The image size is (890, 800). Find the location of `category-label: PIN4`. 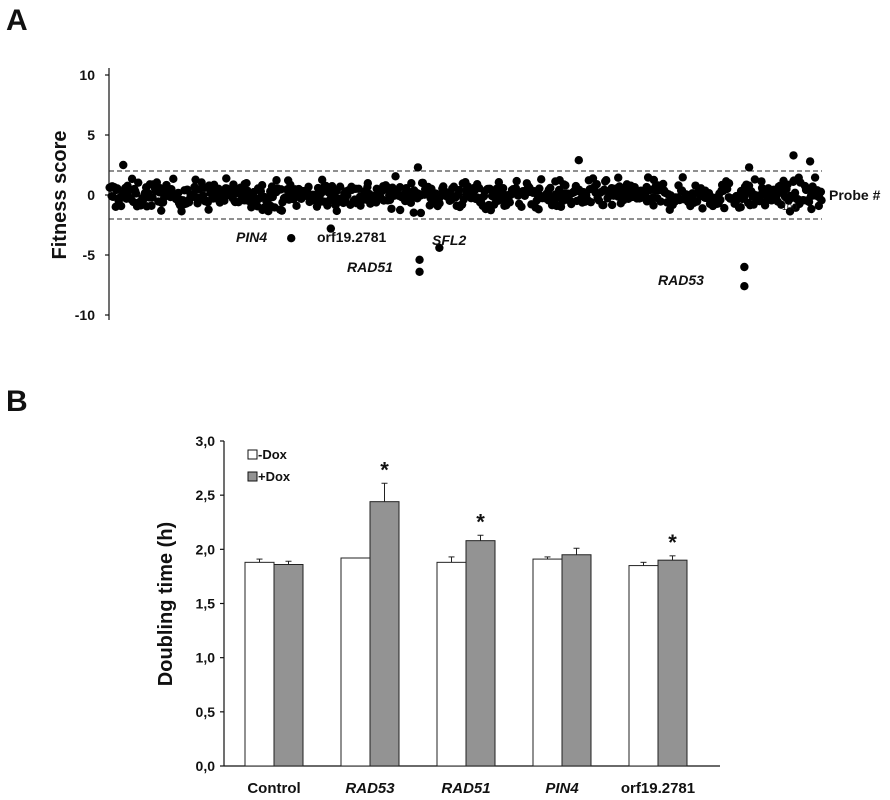

category-label: PIN4 is located at coordinates (562, 788).